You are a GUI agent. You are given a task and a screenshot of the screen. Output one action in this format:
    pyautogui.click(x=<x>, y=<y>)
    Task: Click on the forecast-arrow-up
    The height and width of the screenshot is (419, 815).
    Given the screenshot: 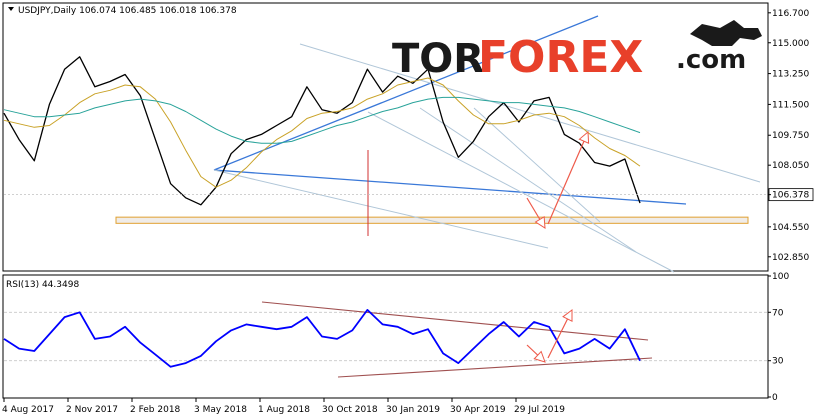 What is the action you would take?
    pyautogui.click(x=568, y=177)
    